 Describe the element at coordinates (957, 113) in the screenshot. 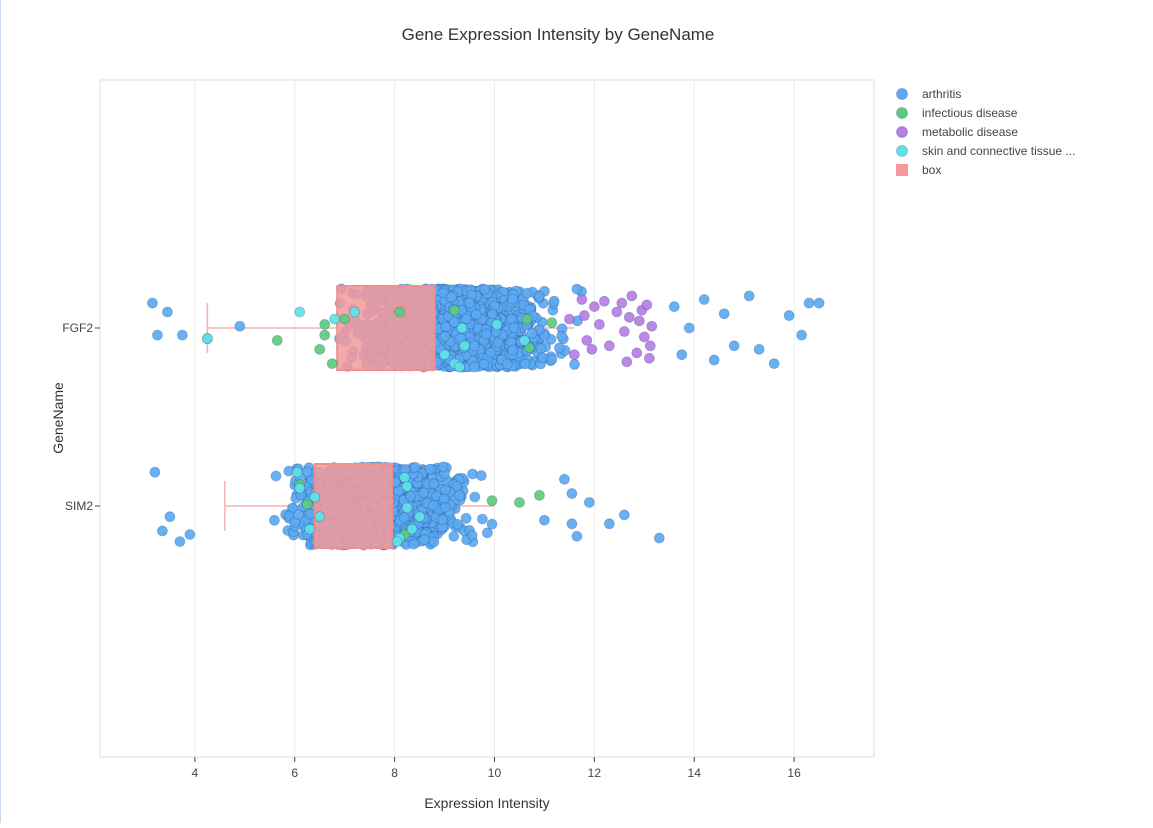

I see `legend-item: infectious disease` at that location.